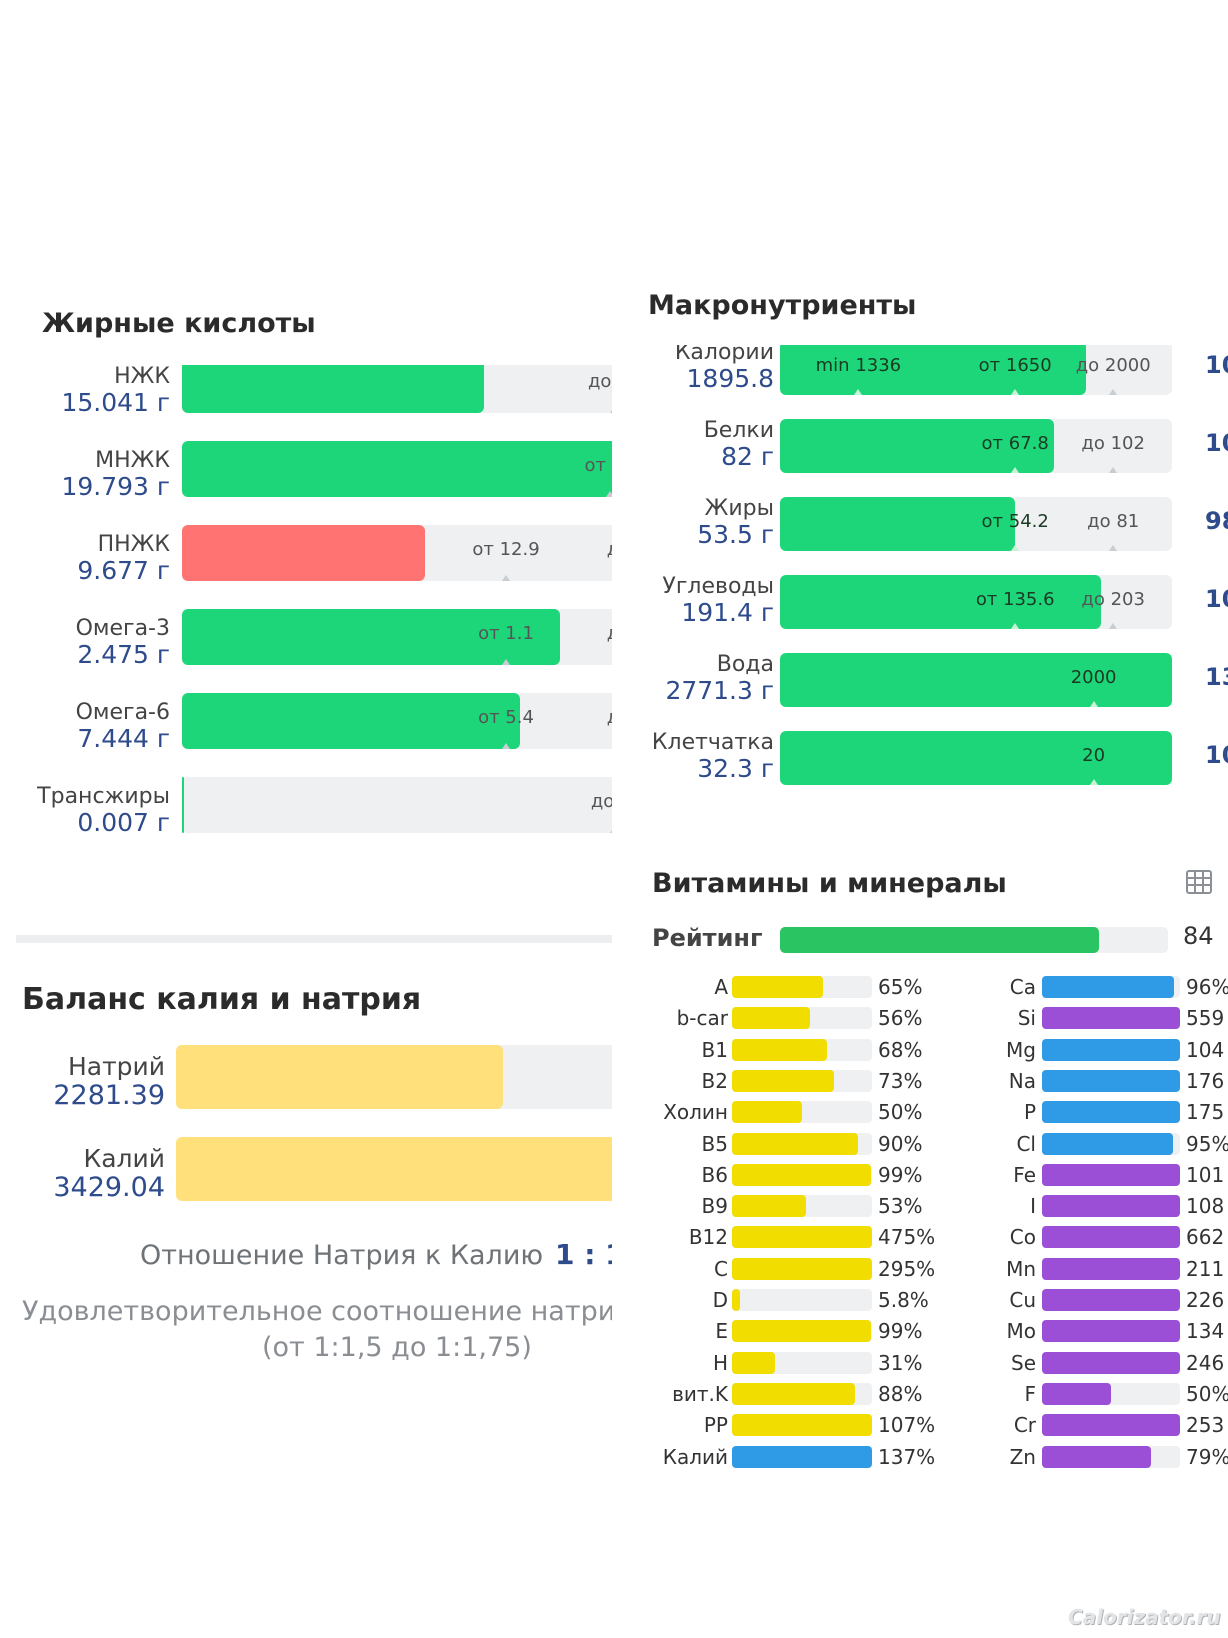 The image size is (1228, 1638). I want to click on norm-marker: 20, so click(1094, 755).